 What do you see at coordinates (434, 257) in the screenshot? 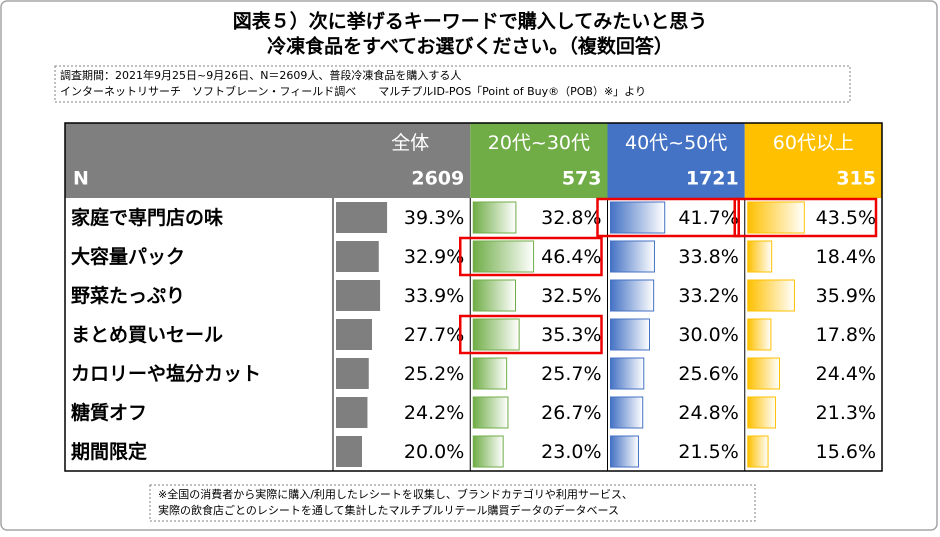
I see `value-label: 32.9%` at bounding box center [434, 257].